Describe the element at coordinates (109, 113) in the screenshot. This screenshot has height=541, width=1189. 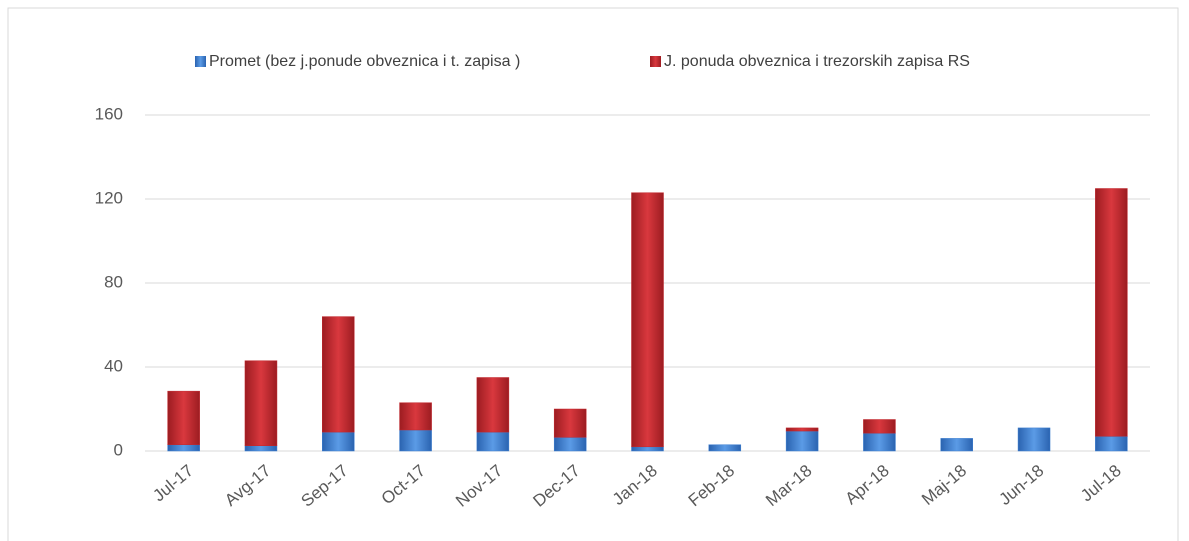
I see `y-tick-label: 160` at that location.